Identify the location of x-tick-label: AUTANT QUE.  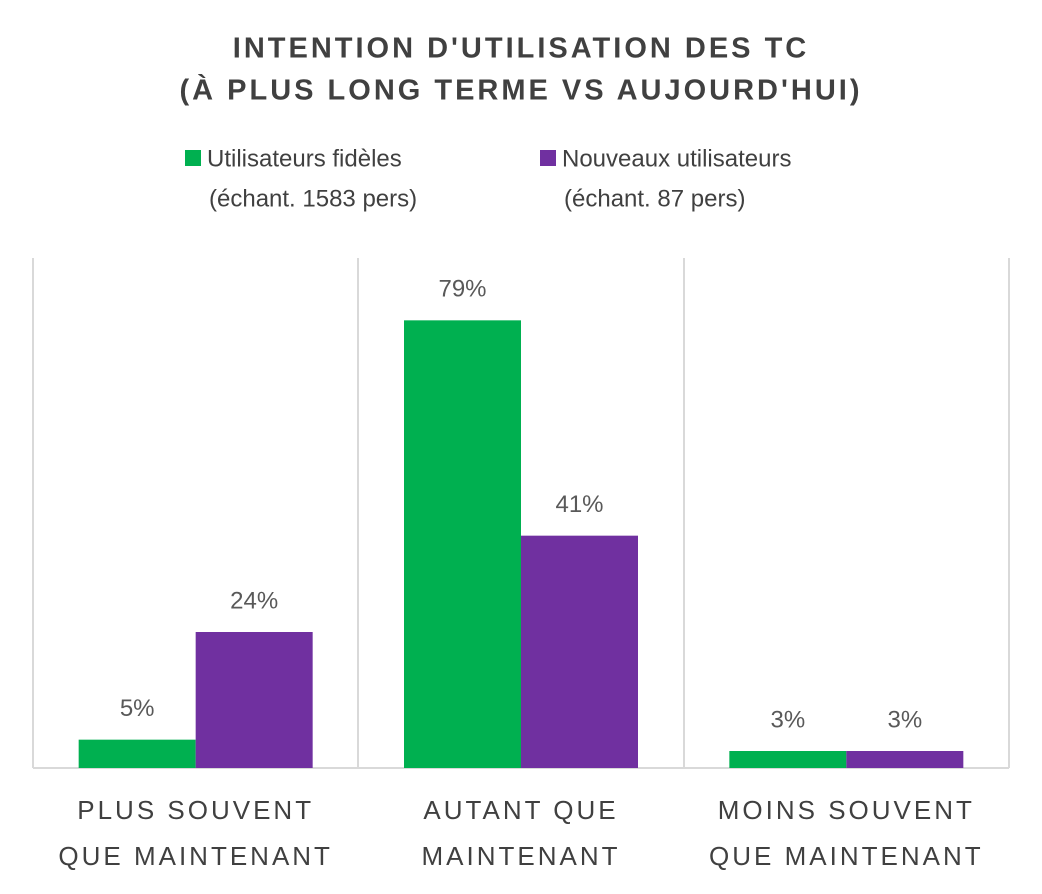
(520, 810).